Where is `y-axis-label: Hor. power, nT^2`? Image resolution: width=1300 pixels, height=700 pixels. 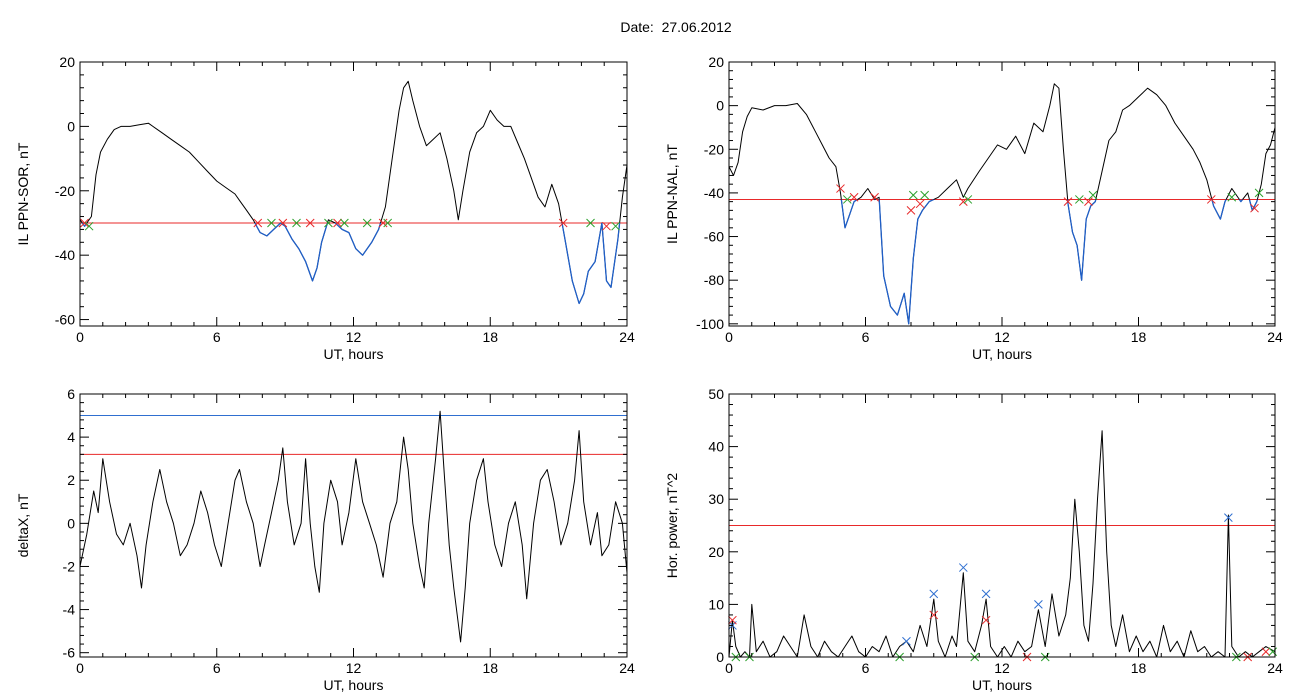 y-axis-label: Hor. power, nT^2 is located at coordinates (672, 526).